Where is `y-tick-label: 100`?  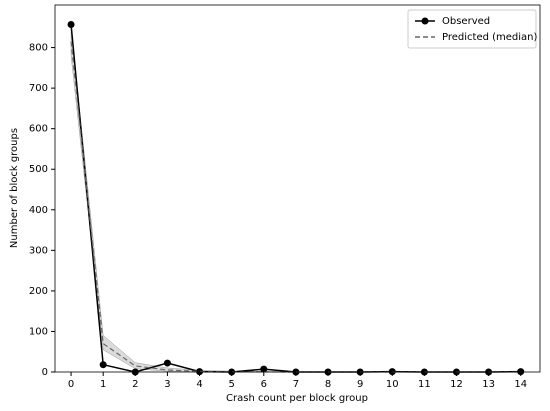 y-tick-label: 100 is located at coordinates (38, 331).